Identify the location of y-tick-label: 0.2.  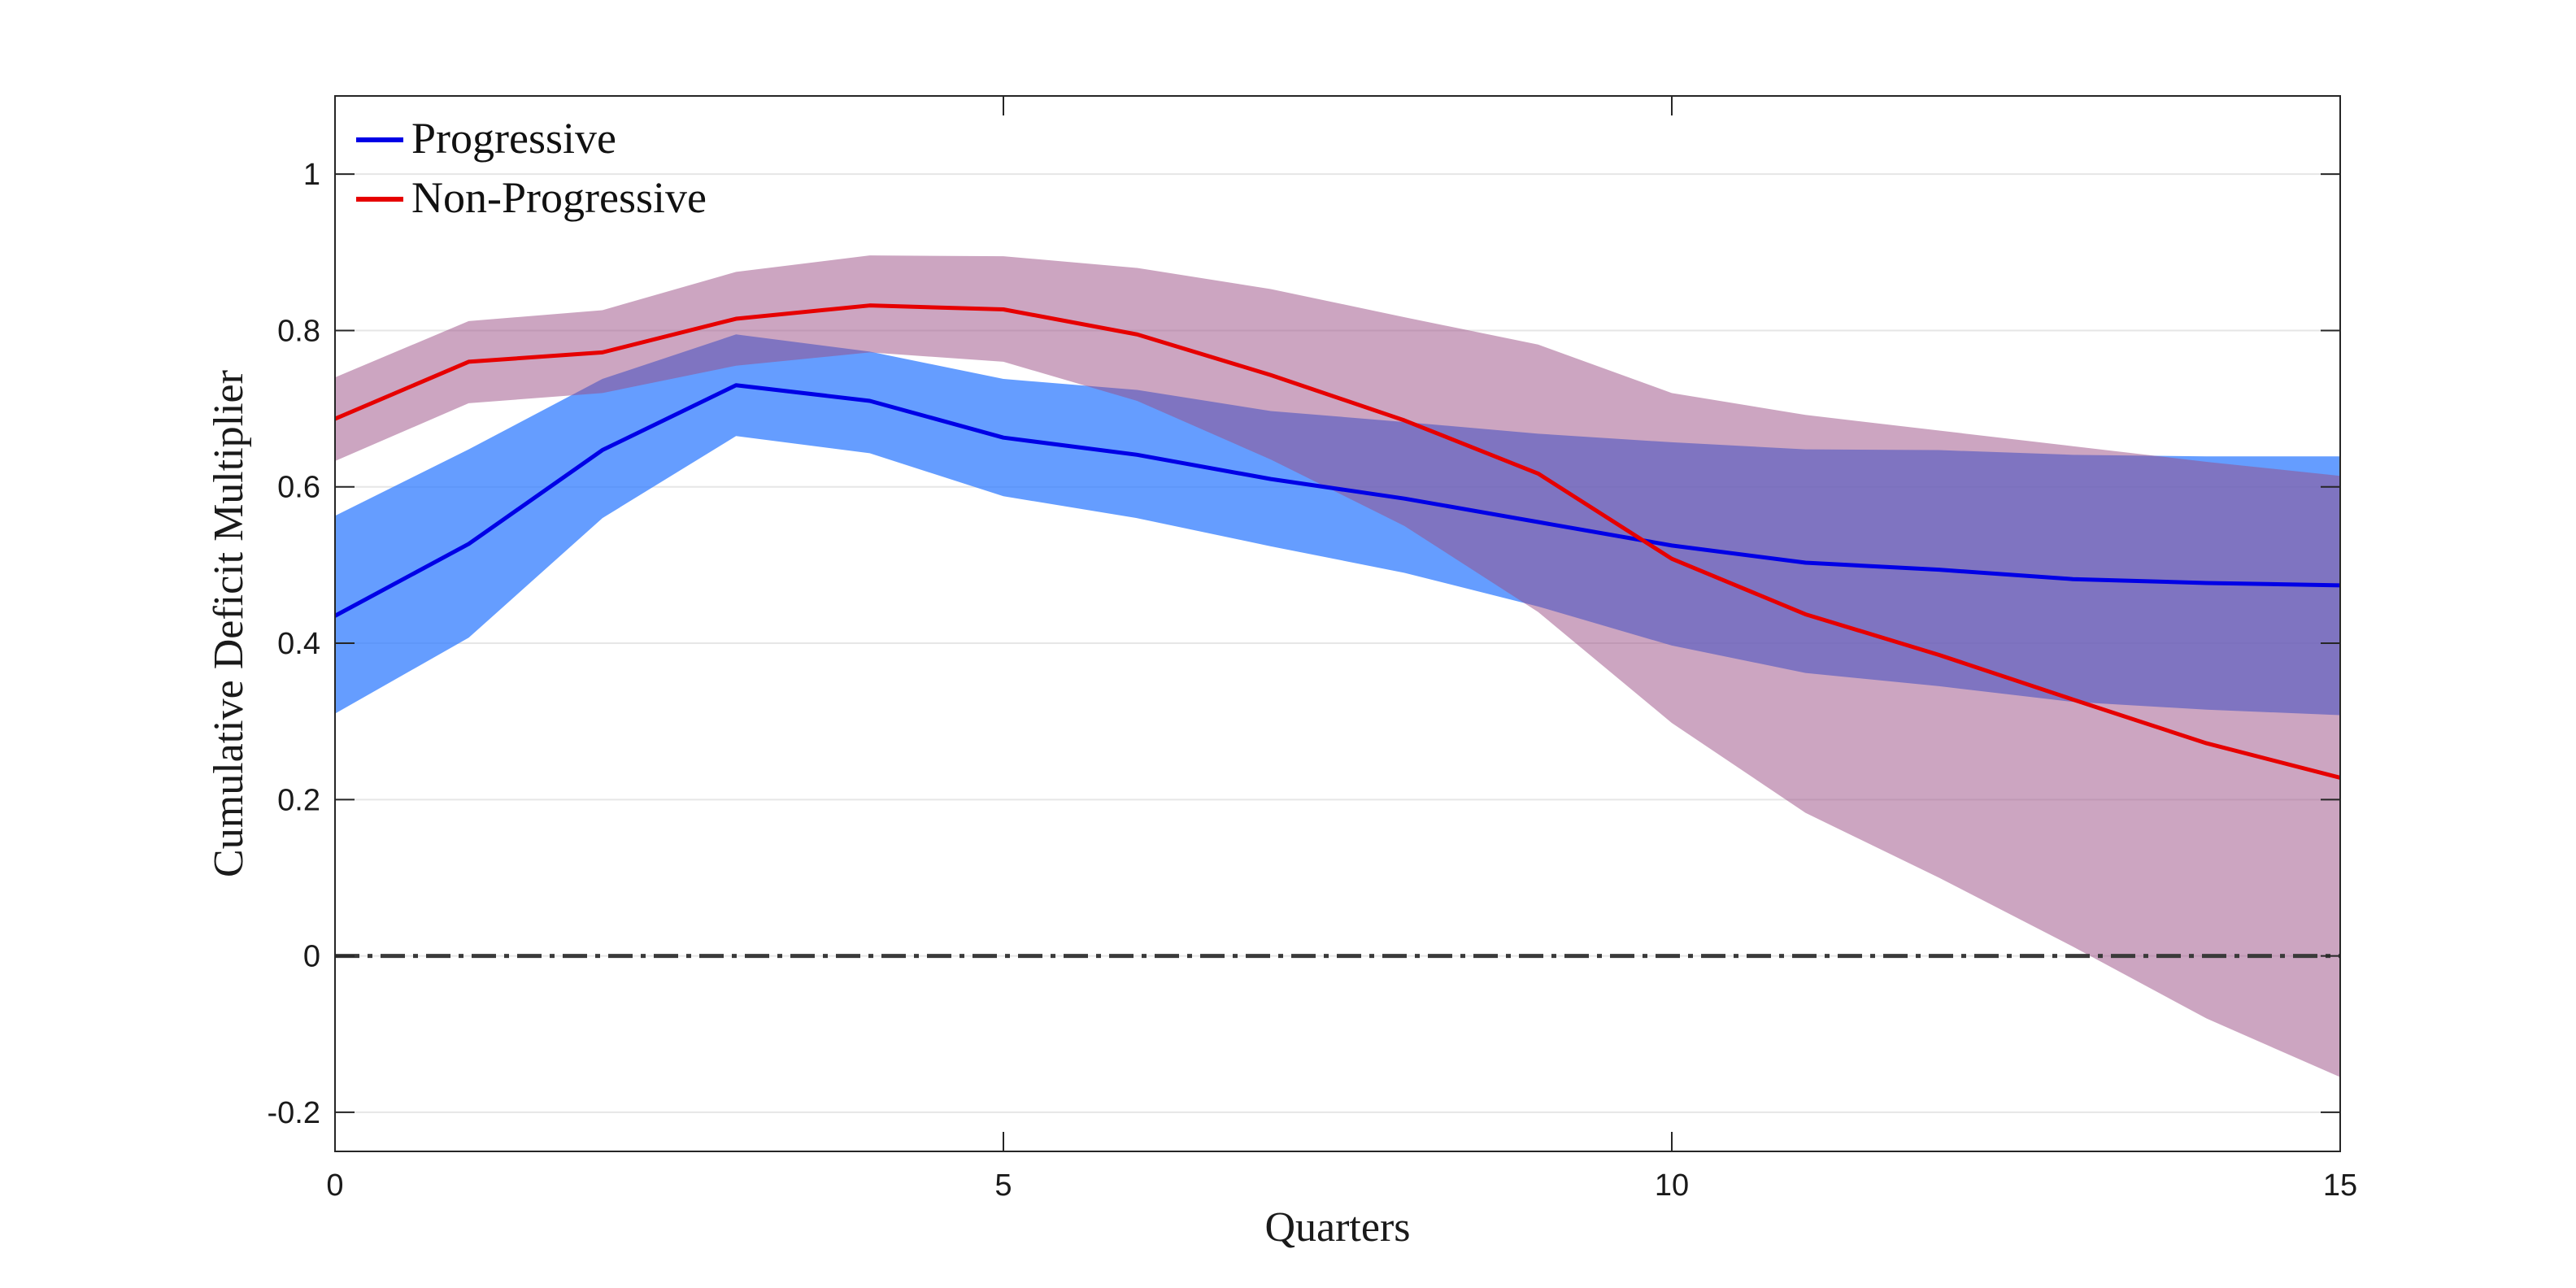
(298, 800).